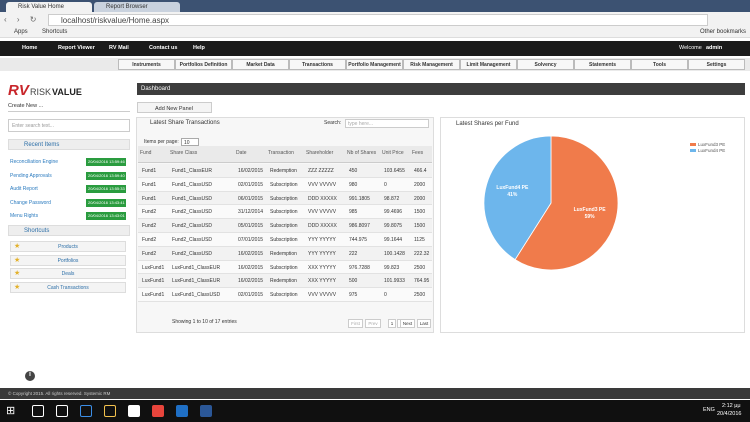 The image size is (750, 422). What do you see at coordinates (374, 64) in the screenshot?
I see `menu-item: Portfolio Management` at bounding box center [374, 64].